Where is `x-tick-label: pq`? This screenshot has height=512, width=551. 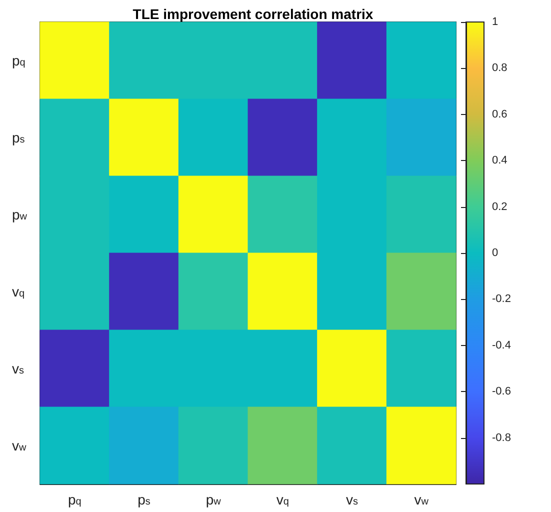 x-tick-label: pq is located at coordinates (75, 500).